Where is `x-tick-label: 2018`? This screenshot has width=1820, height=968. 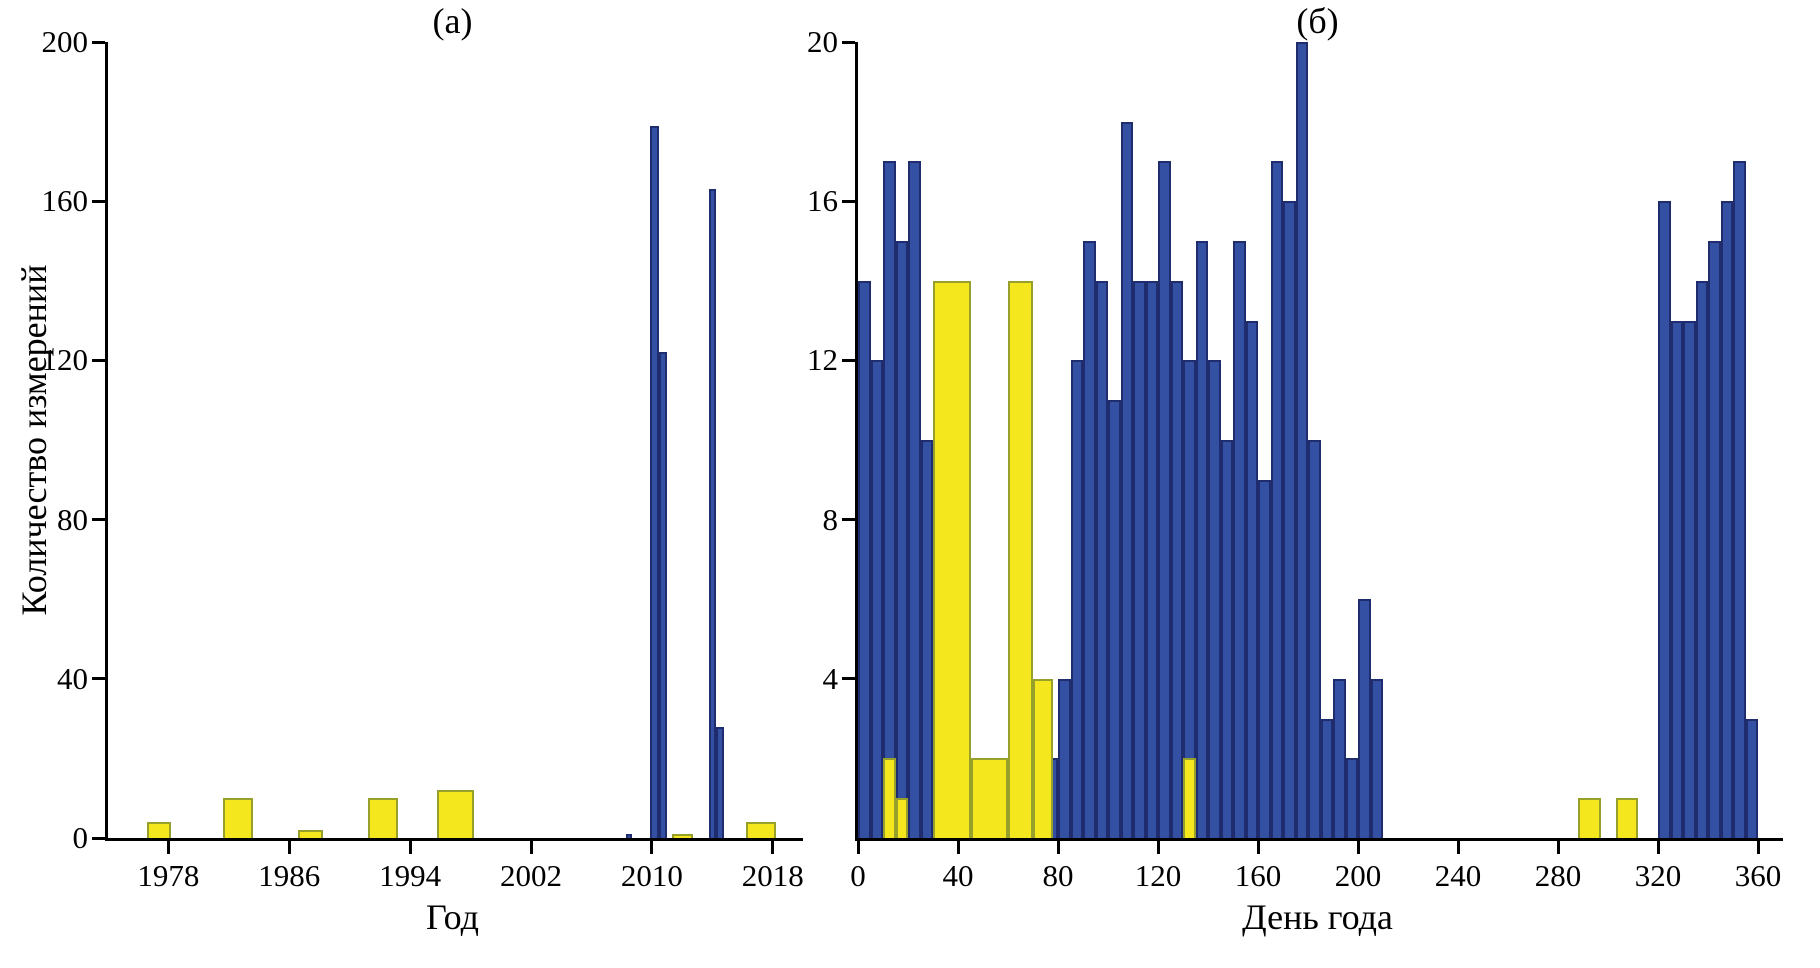
x-tick-label: 2018 is located at coordinates (772, 875).